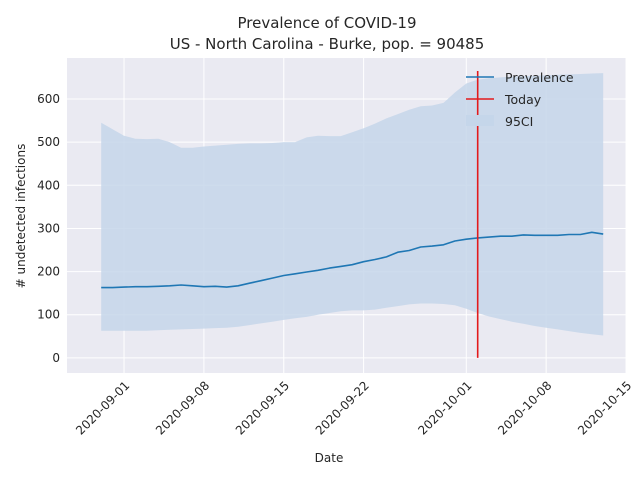 This screenshot has width=640, height=480. Describe the element at coordinates (352, 260) in the screenshot. I see `prevalence-line` at that location.